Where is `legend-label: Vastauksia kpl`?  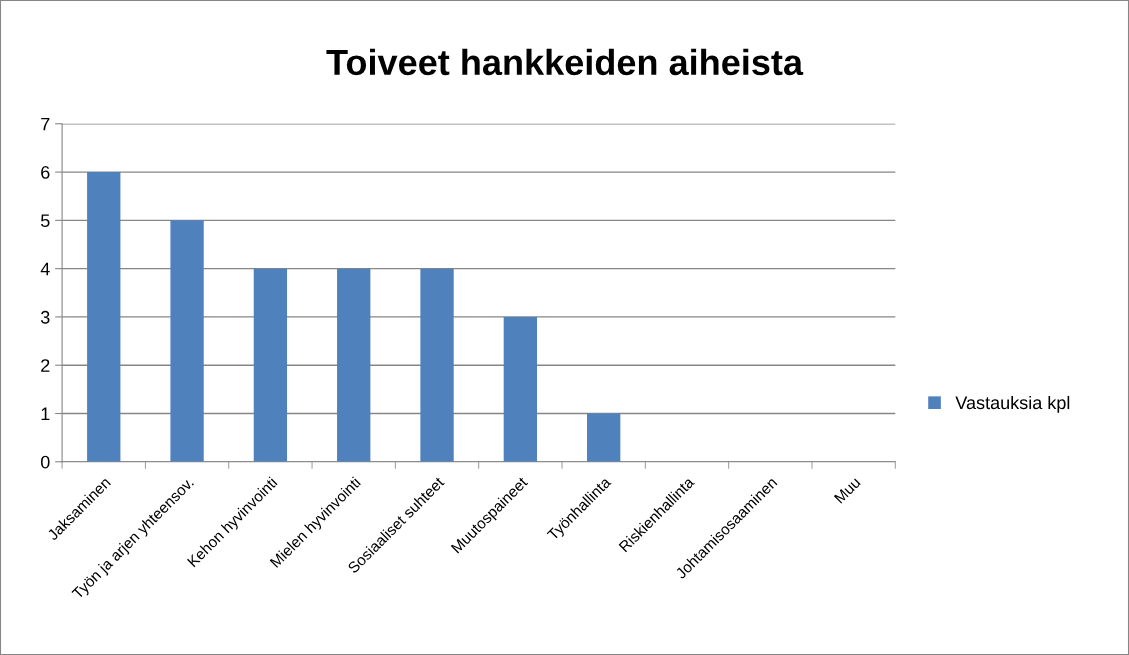 legend-label: Vastauksia kpl is located at coordinates (1012, 404).